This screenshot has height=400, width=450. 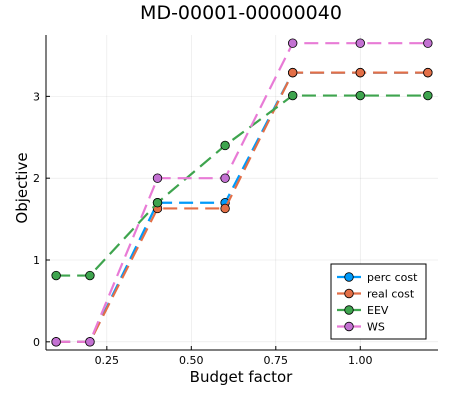 I want to click on legend: perc cost real cost EEV WS, so click(x=378, y=301).